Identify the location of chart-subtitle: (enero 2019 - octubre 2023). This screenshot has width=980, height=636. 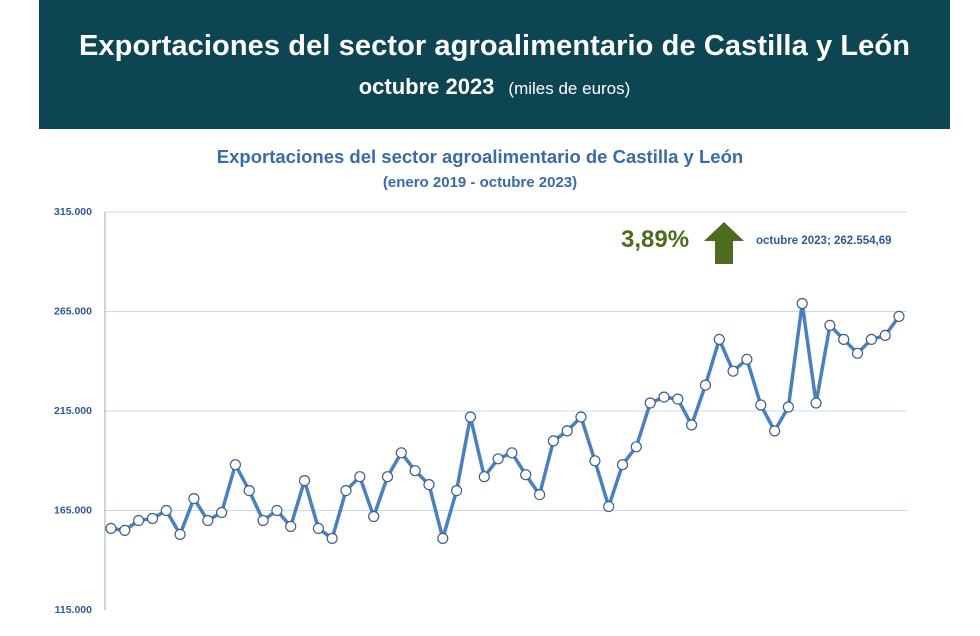
(480, 182).